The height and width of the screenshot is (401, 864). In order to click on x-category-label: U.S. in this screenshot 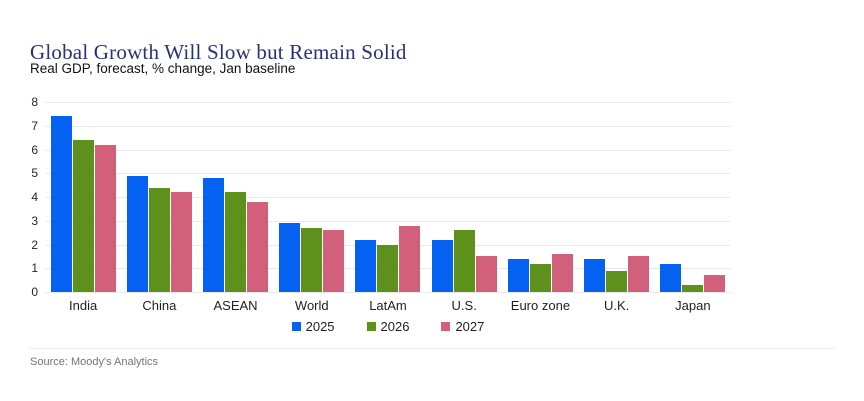, I will do `click(464, 305)`.